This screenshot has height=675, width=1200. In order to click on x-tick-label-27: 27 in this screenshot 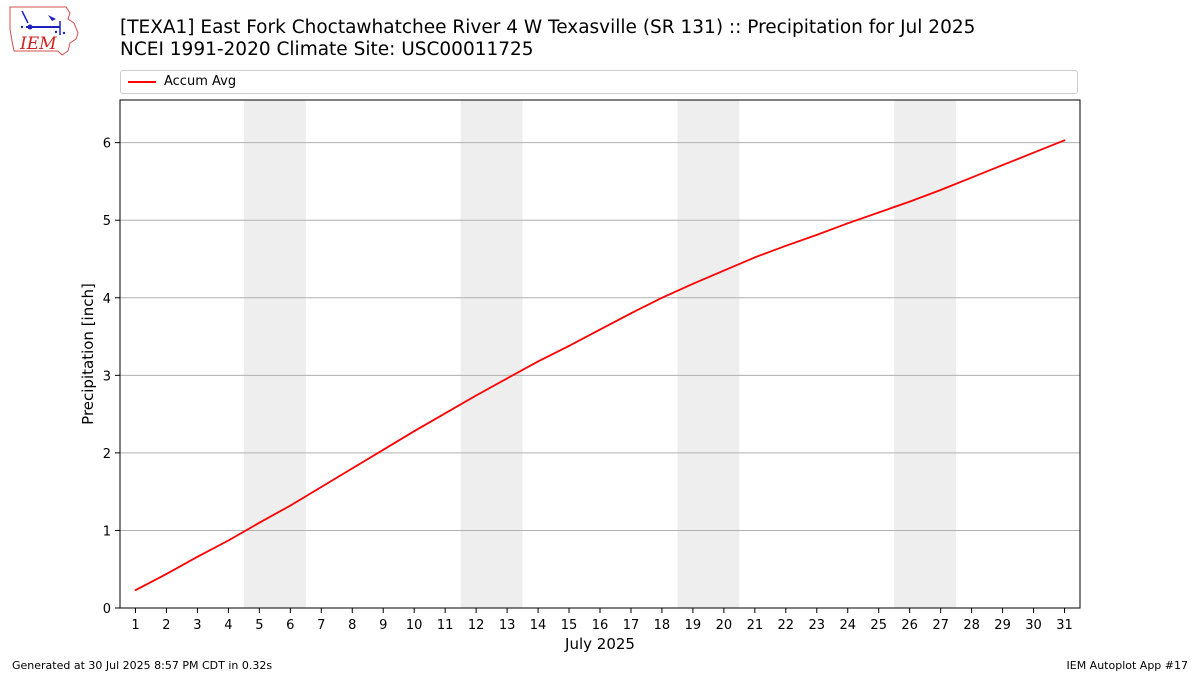, I will do `click(940, 625)`.